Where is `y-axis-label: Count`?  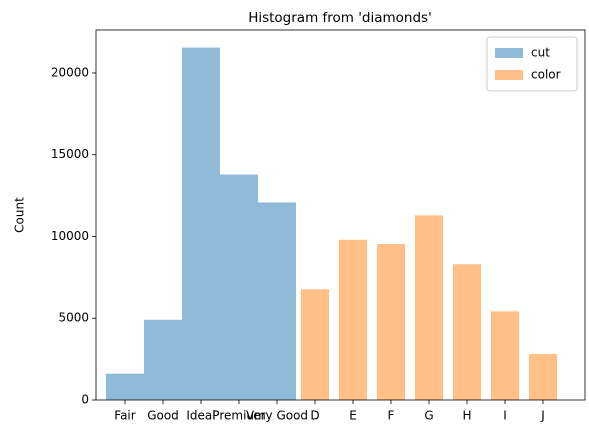
y-axis-label: Count is located at coordinates (20, 215).